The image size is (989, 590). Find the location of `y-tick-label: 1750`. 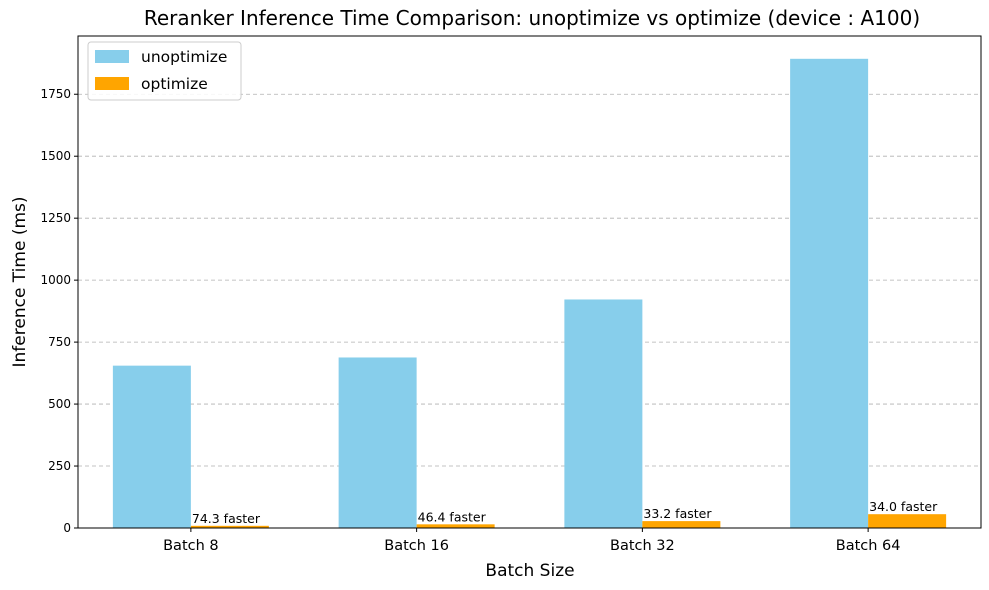

y-tick-label: 1750 is located at coordinates (55, 94).